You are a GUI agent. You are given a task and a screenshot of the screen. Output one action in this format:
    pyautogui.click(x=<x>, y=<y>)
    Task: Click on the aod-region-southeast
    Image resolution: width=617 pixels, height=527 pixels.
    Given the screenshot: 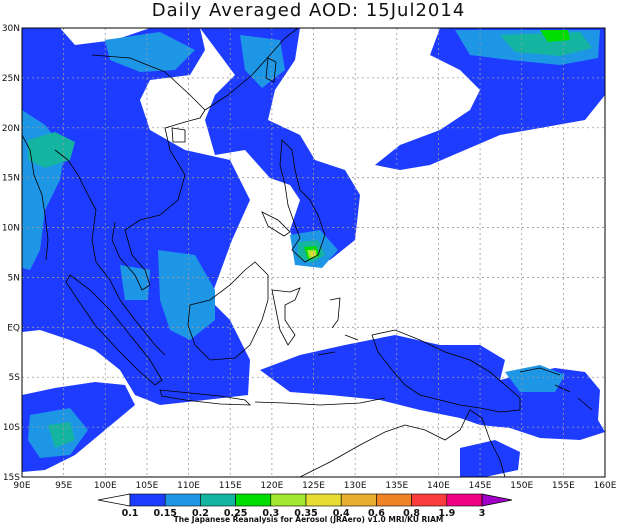 What is the action you would take?
    pyautogui.click(x=490, y=458)
    